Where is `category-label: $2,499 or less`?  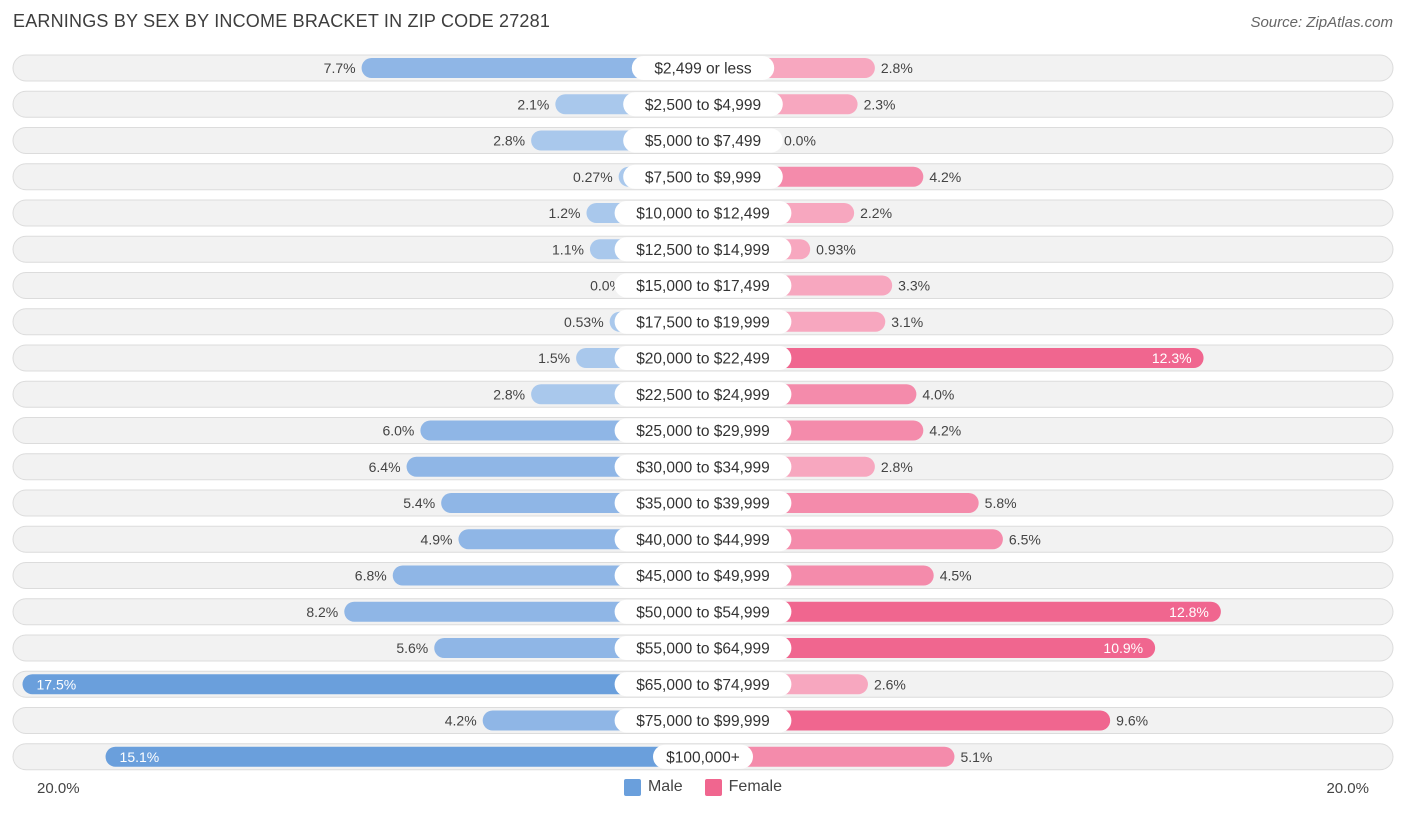
category-label: $2,499 or less is located at coordinates (703, 69).